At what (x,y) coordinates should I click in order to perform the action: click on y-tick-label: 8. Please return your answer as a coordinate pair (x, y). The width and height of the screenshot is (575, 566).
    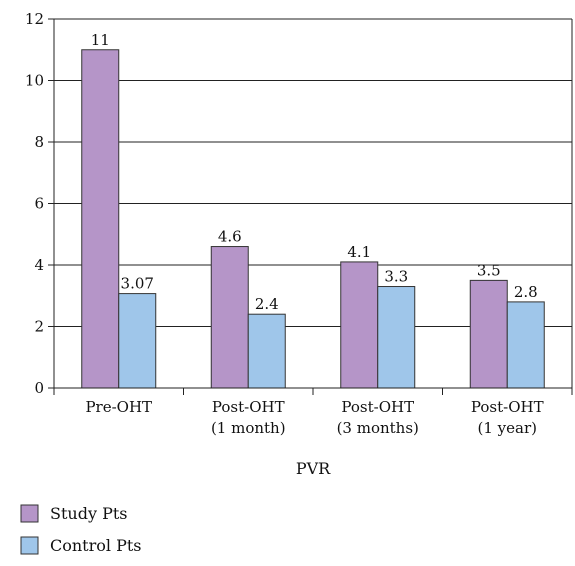
    Looking at the image, I should click on (39, 142).